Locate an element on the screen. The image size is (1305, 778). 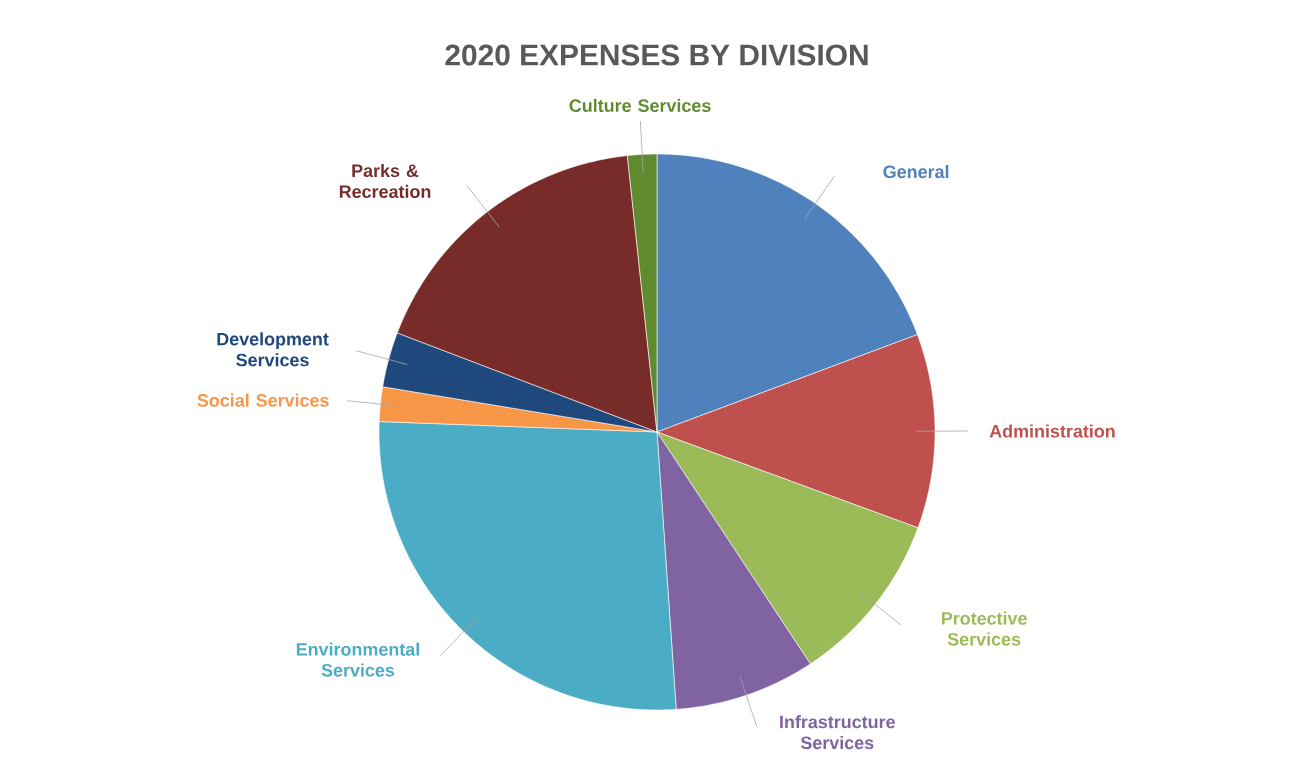
slice-label: General is located at coordinates (916, 171).